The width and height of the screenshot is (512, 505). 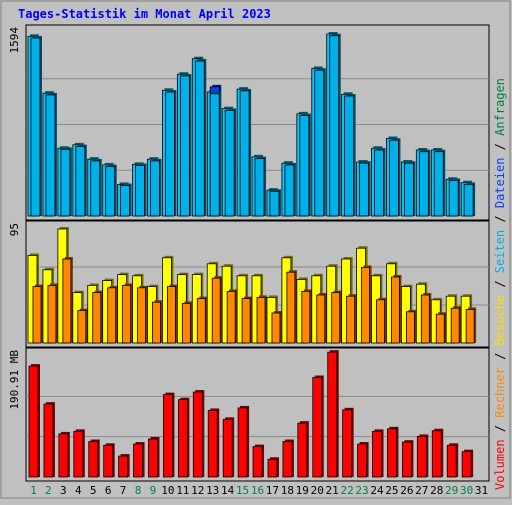 What do you see at coordinates (78, 490) in the screenshot?
I see `x-tick-label-4: 4` at bounding box center [78, 490].